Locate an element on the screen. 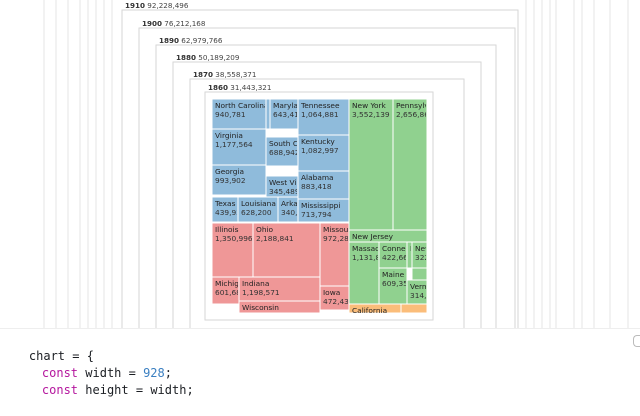 This screenshot has height=416, width=640. code-identifier: chart is located at coordinates (47, 356).